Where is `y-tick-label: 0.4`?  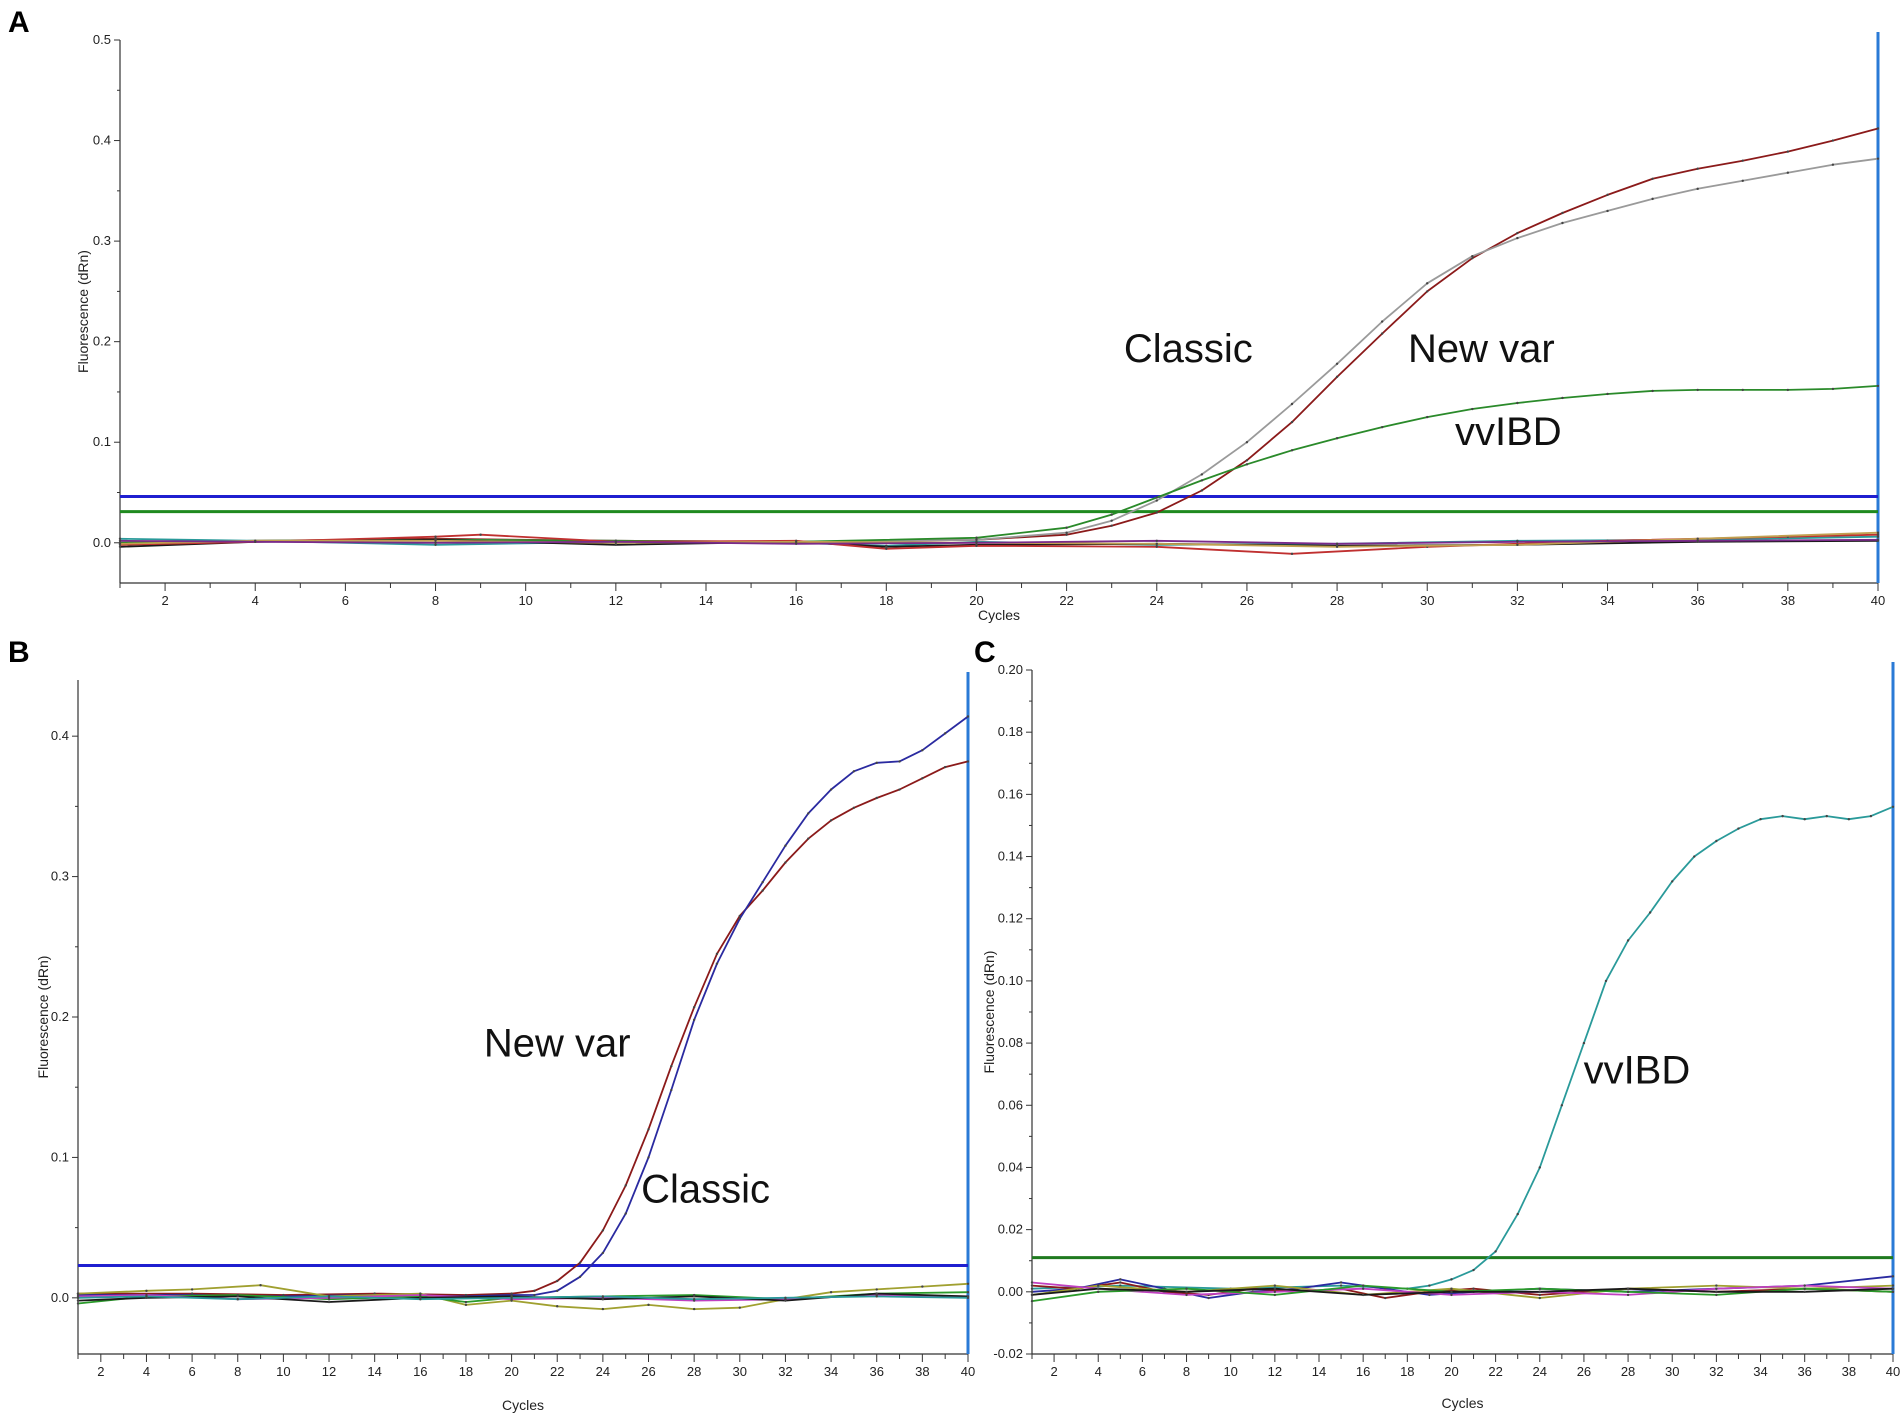
y-tick-label: 0.4 is located at coordinates (102, 140).